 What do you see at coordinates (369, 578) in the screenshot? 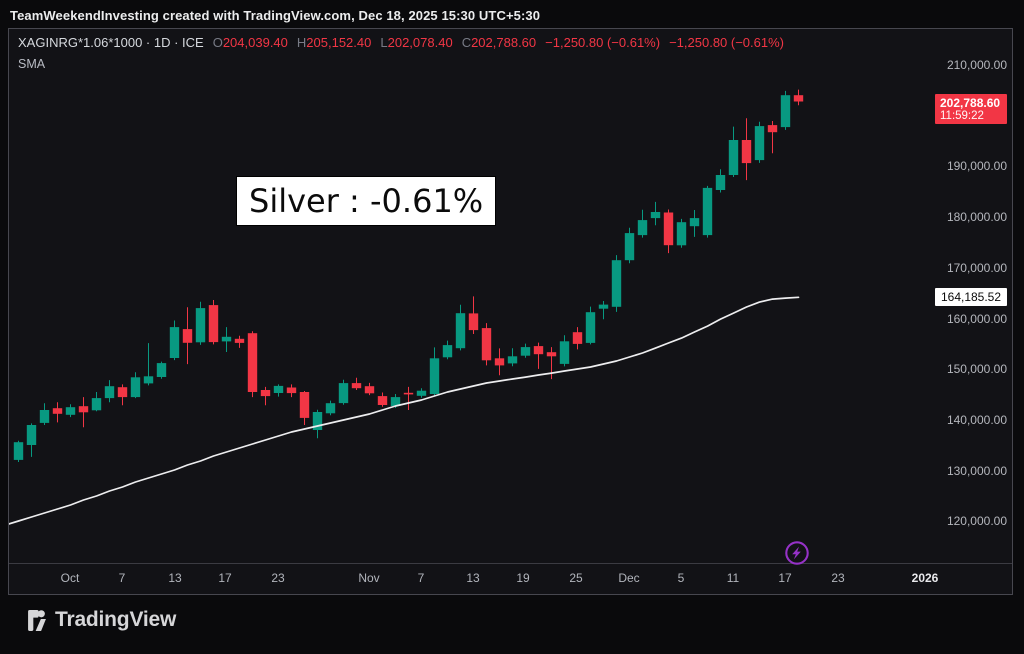
I see `time-tick-label: Nov` at bounding box center [369, 578].